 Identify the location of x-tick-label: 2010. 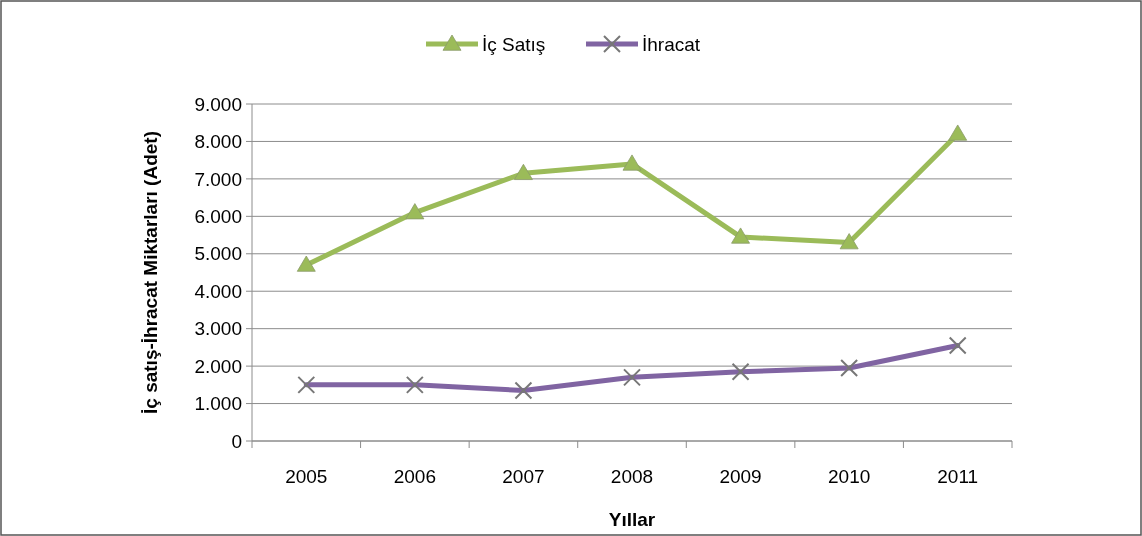
(849, 476).